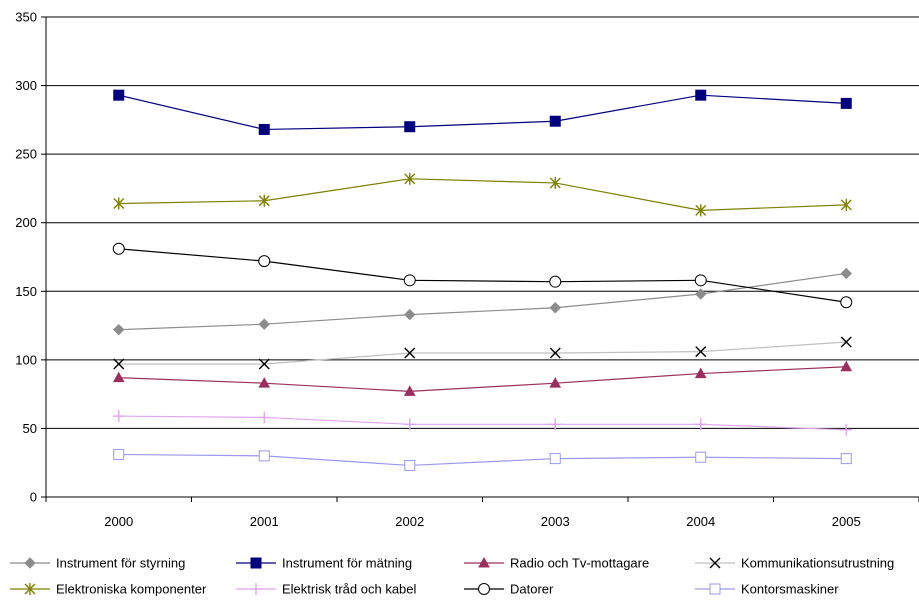 The image size is (919, 601). I want to click on x-tick-label: 2003, so click(555, 521).